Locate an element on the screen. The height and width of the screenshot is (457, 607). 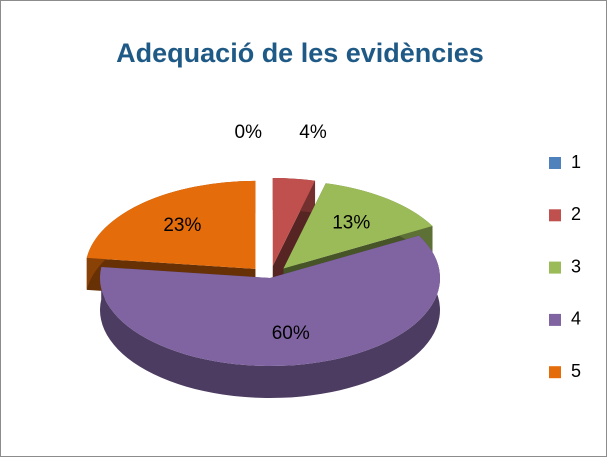
legend-label: 2 is located at coordinates (576, 214).